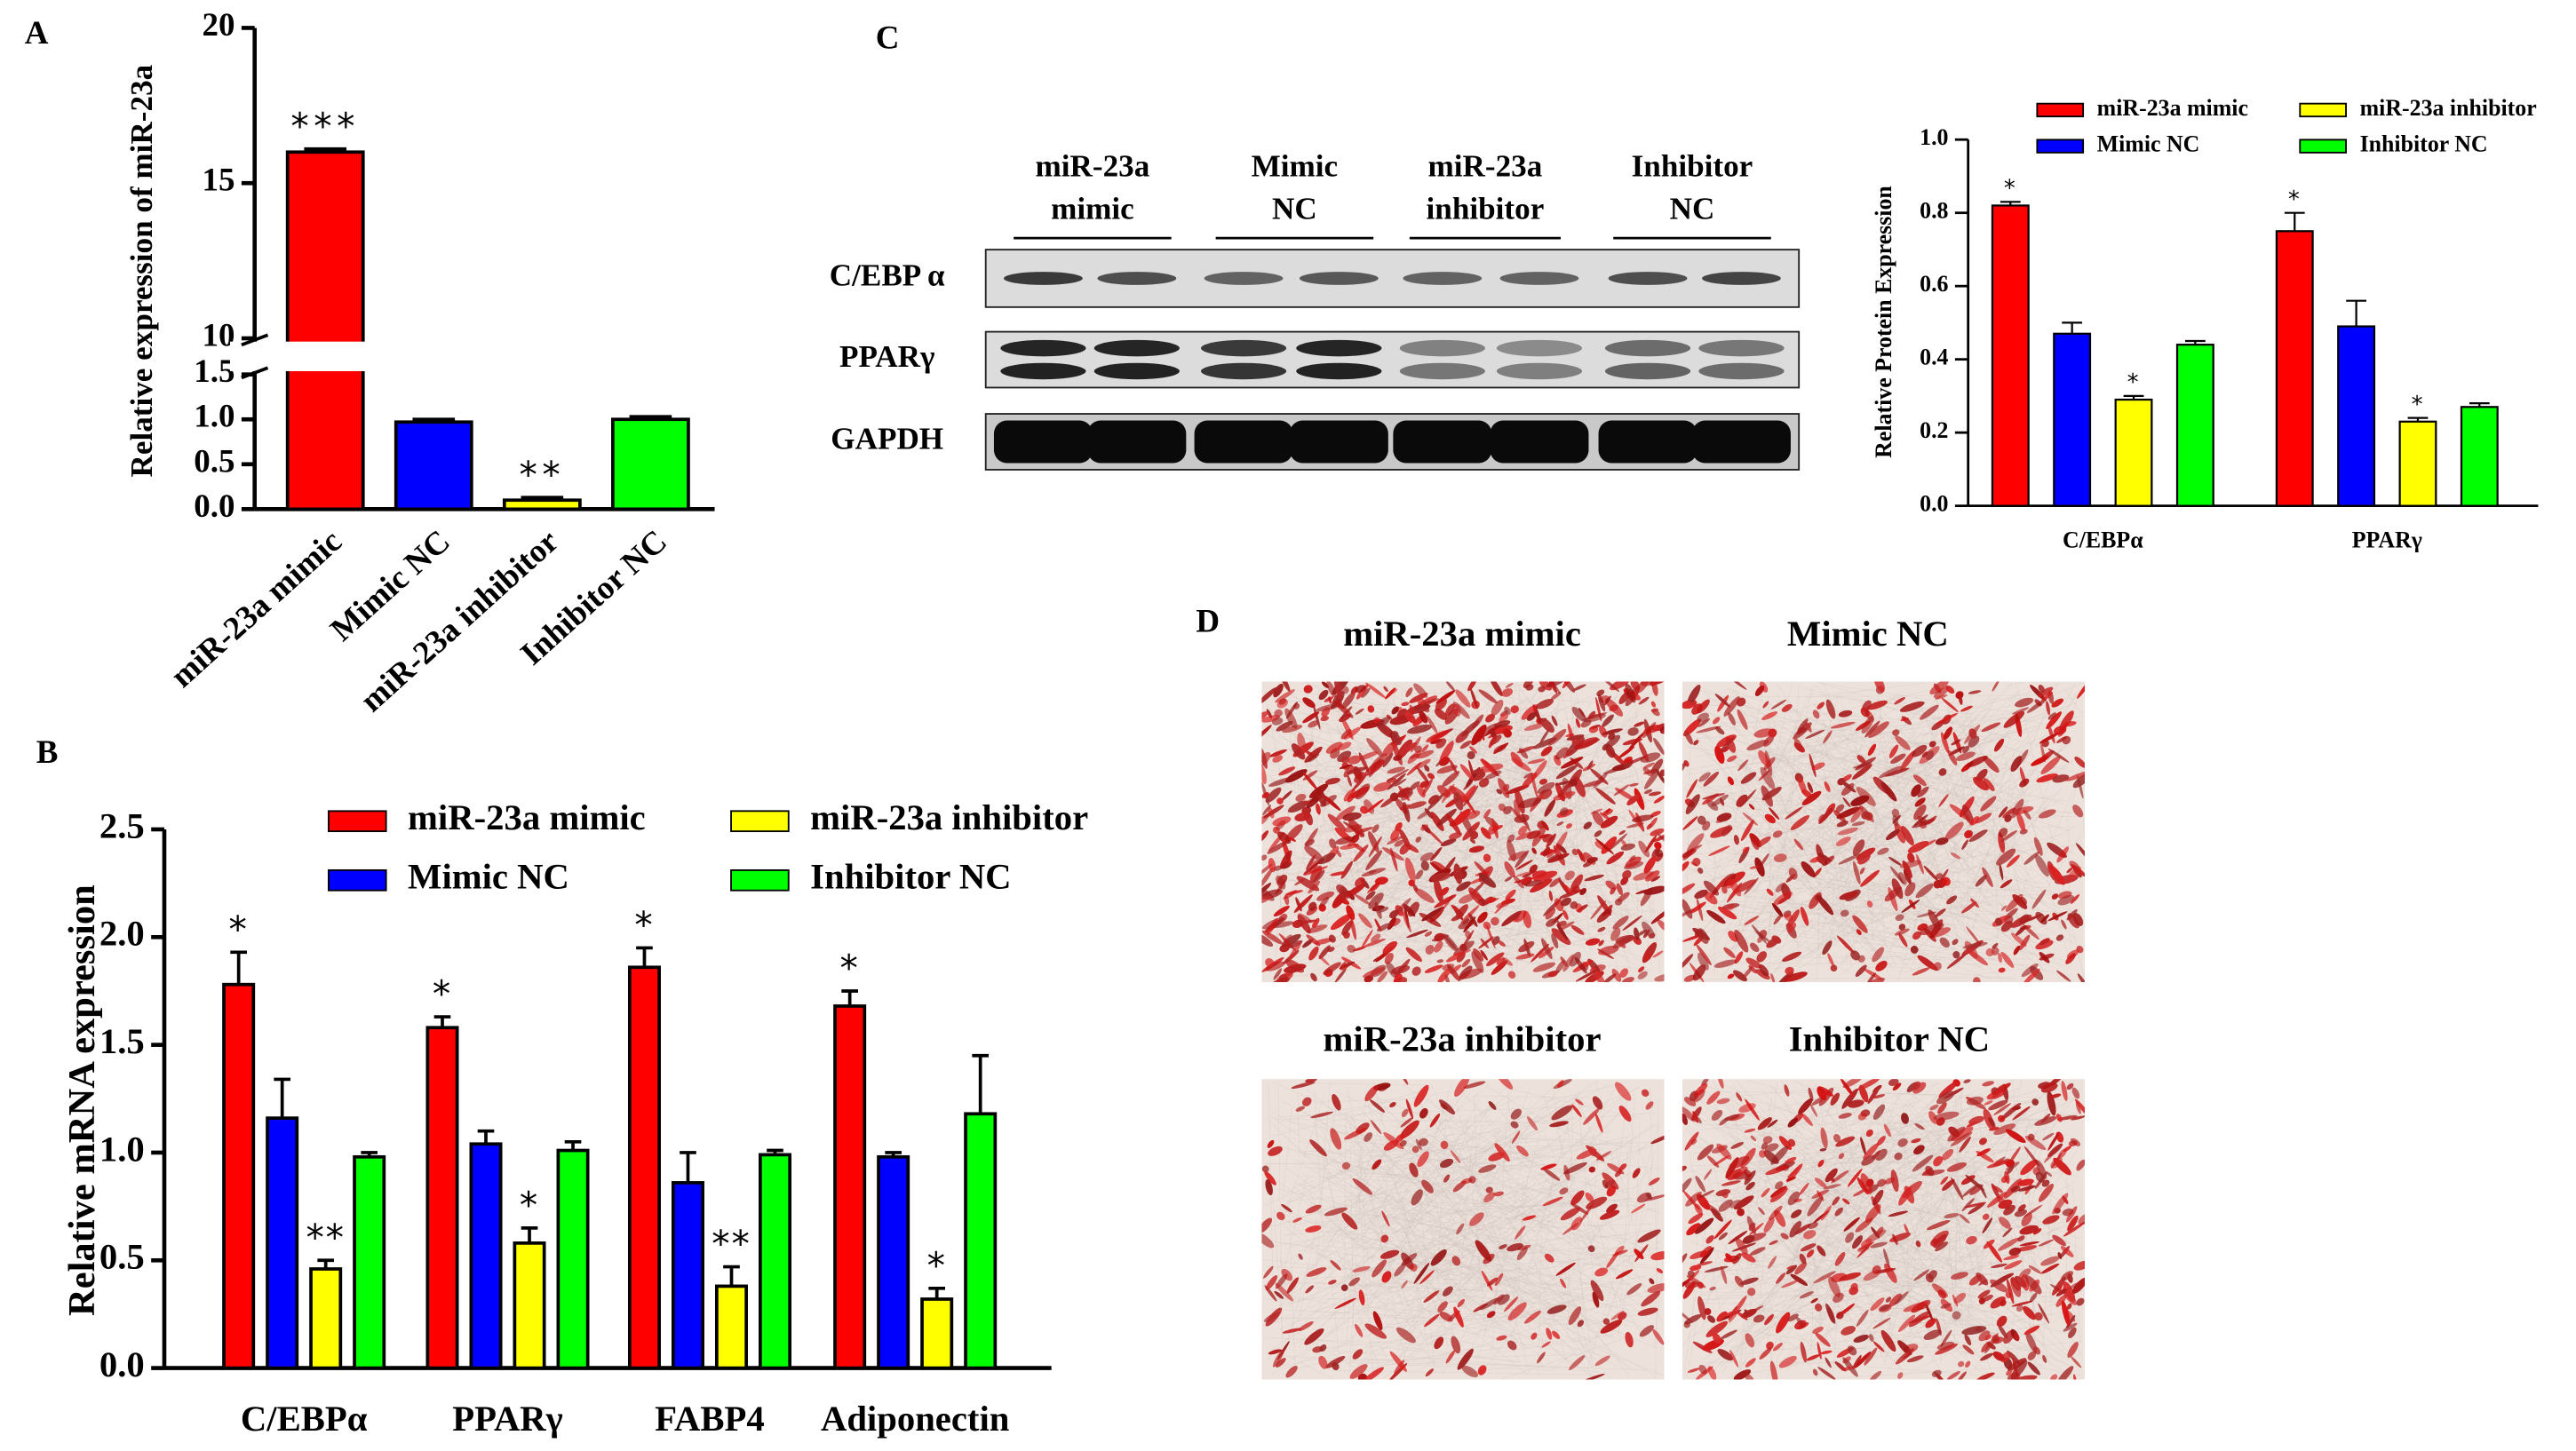 The image size is (2576, 1451). What do you see at coordinates (122, 1257) in the screenshot?
I see `y-tick-label: 0.5` at bounding box center [122, 1257].